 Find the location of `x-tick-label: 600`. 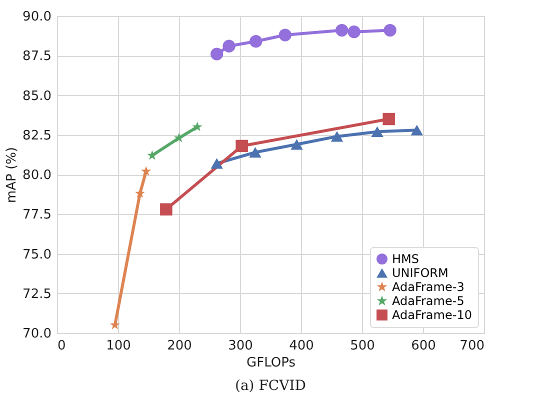

x-tick-label: 600 is located at coordinates (423, 346).